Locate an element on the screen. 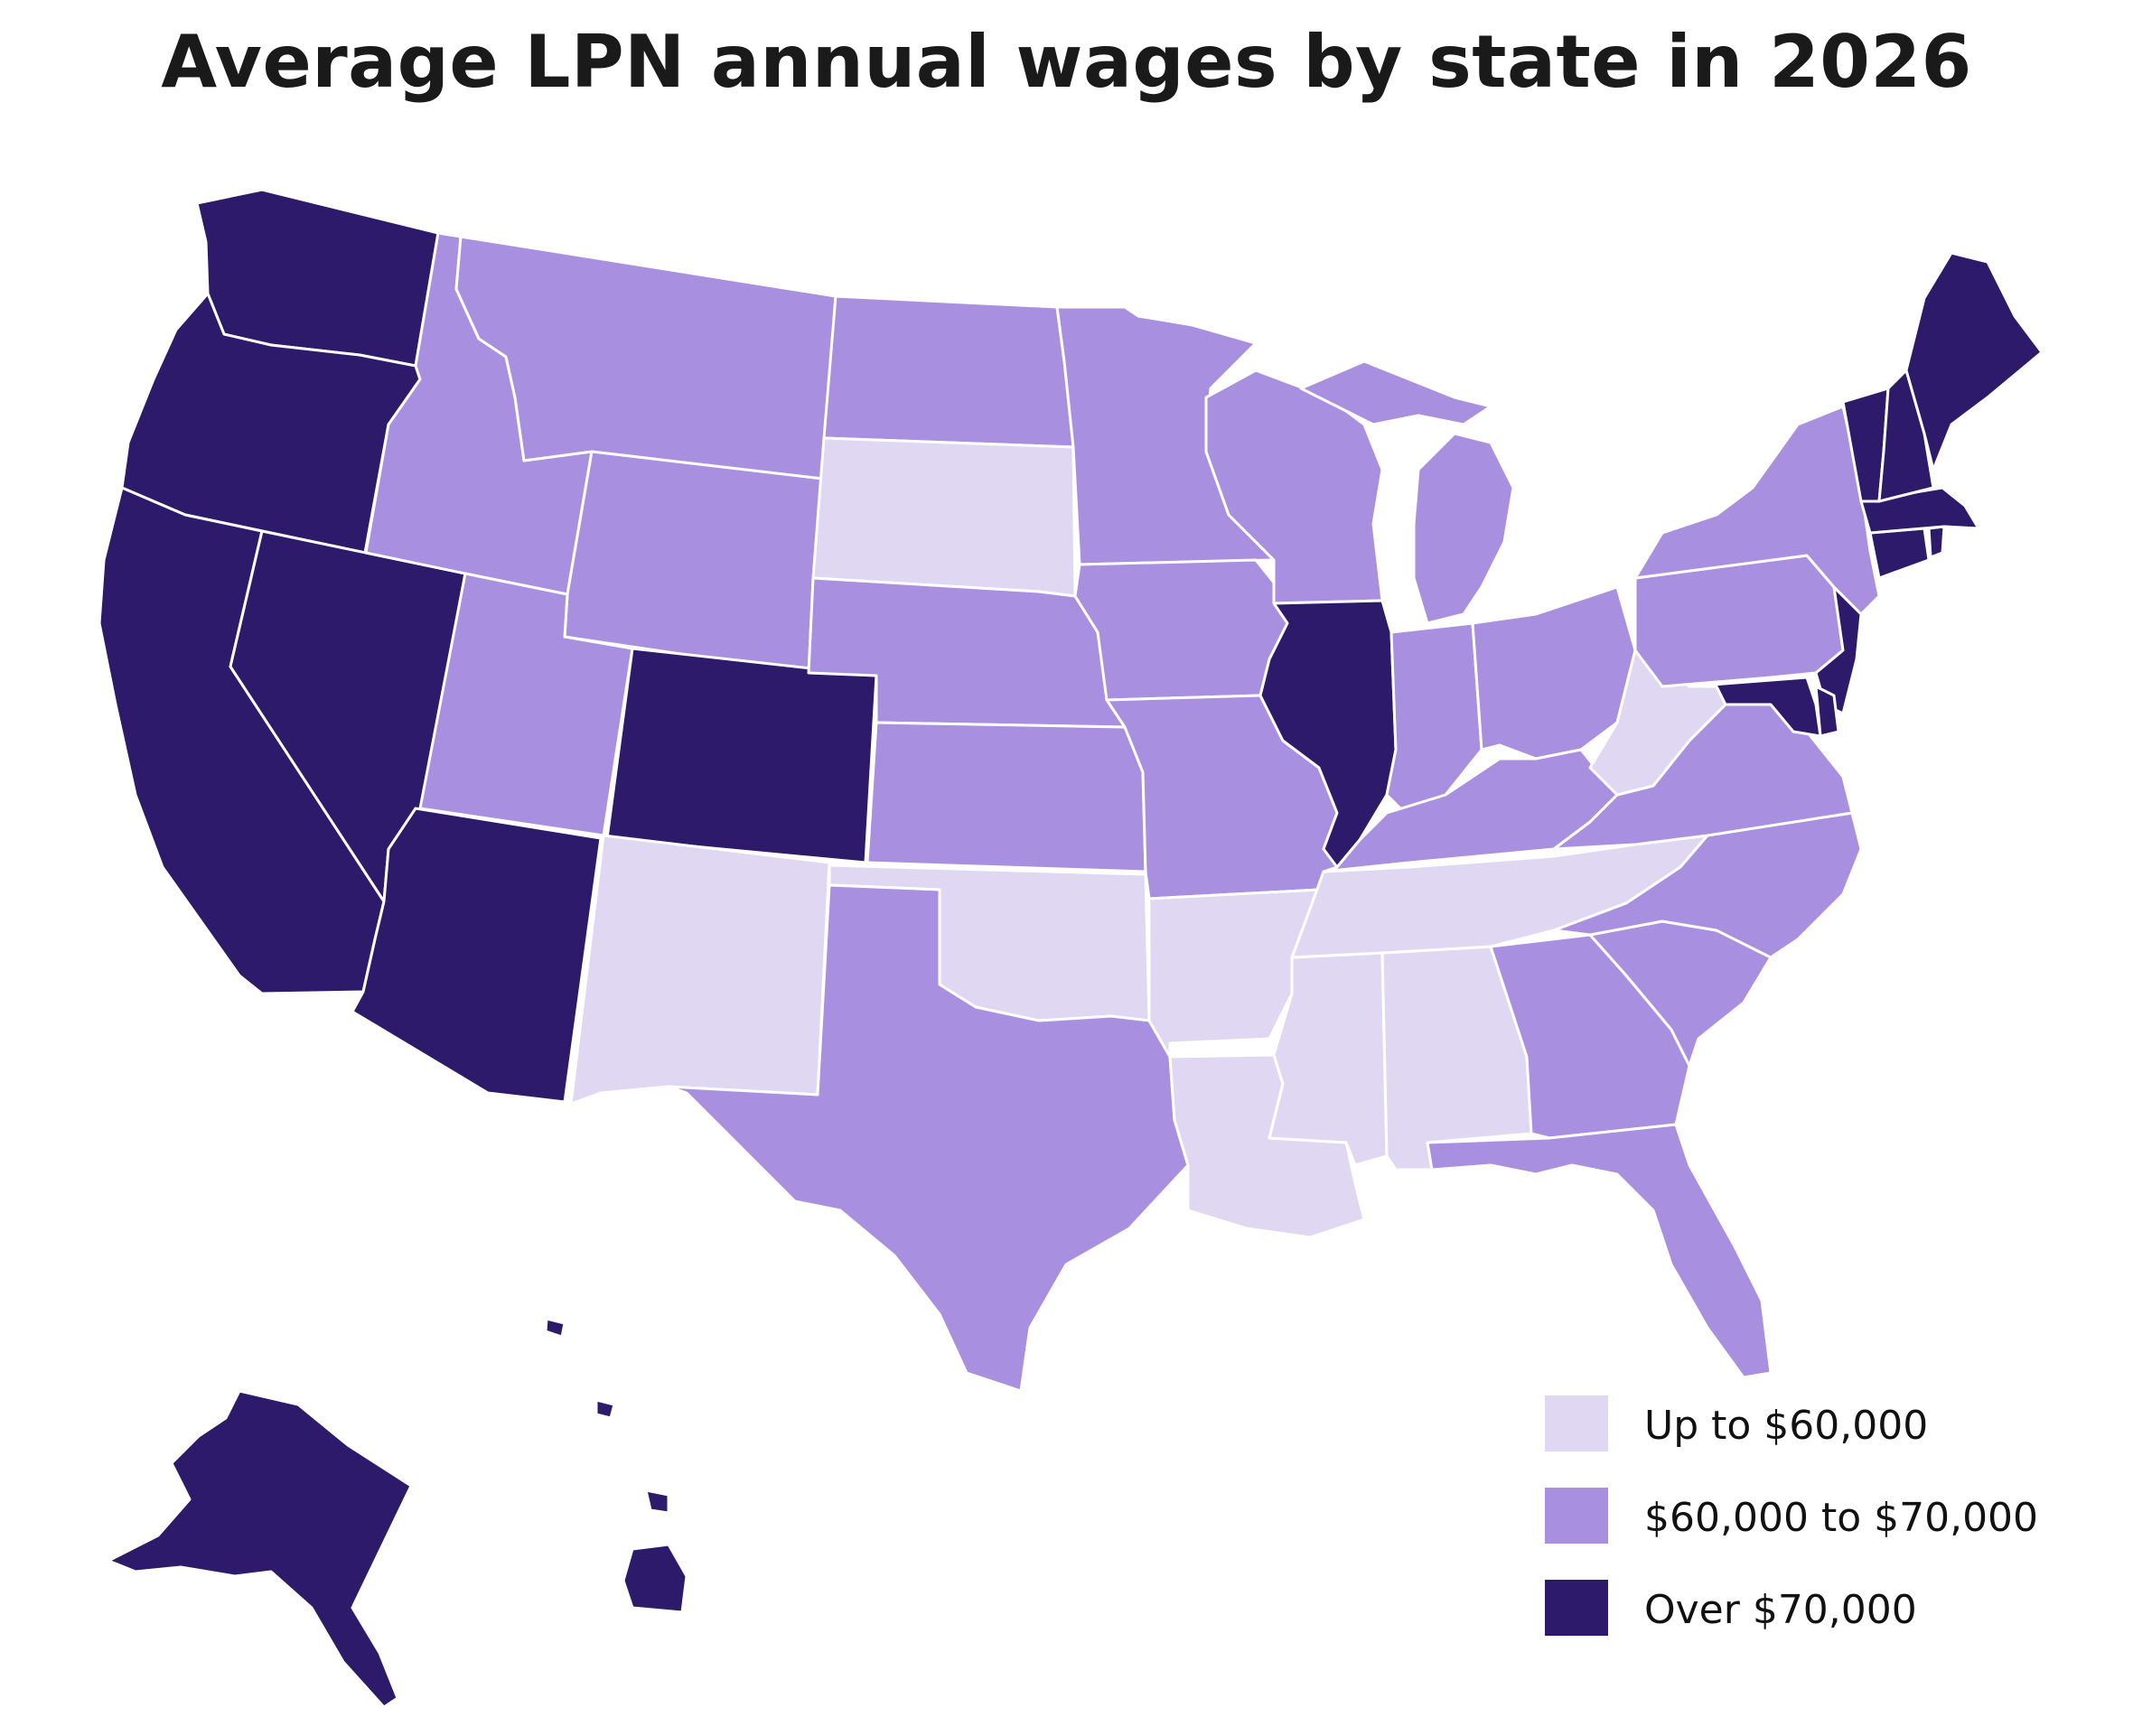  legend-item-low: Up to $60,000 is located at coordinates (1834, 1423).